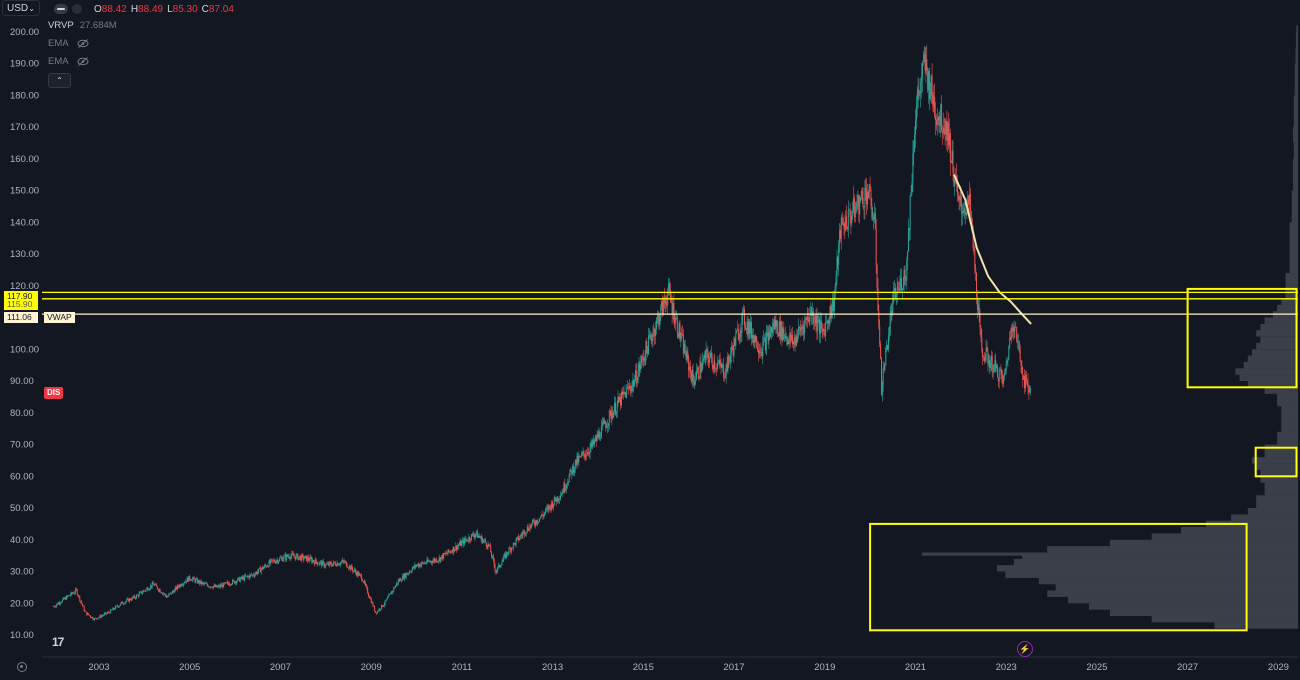  Describe the element at coordinates (1006, 667) in the screenshot. I see `x-tick-label: 2023` at that location.